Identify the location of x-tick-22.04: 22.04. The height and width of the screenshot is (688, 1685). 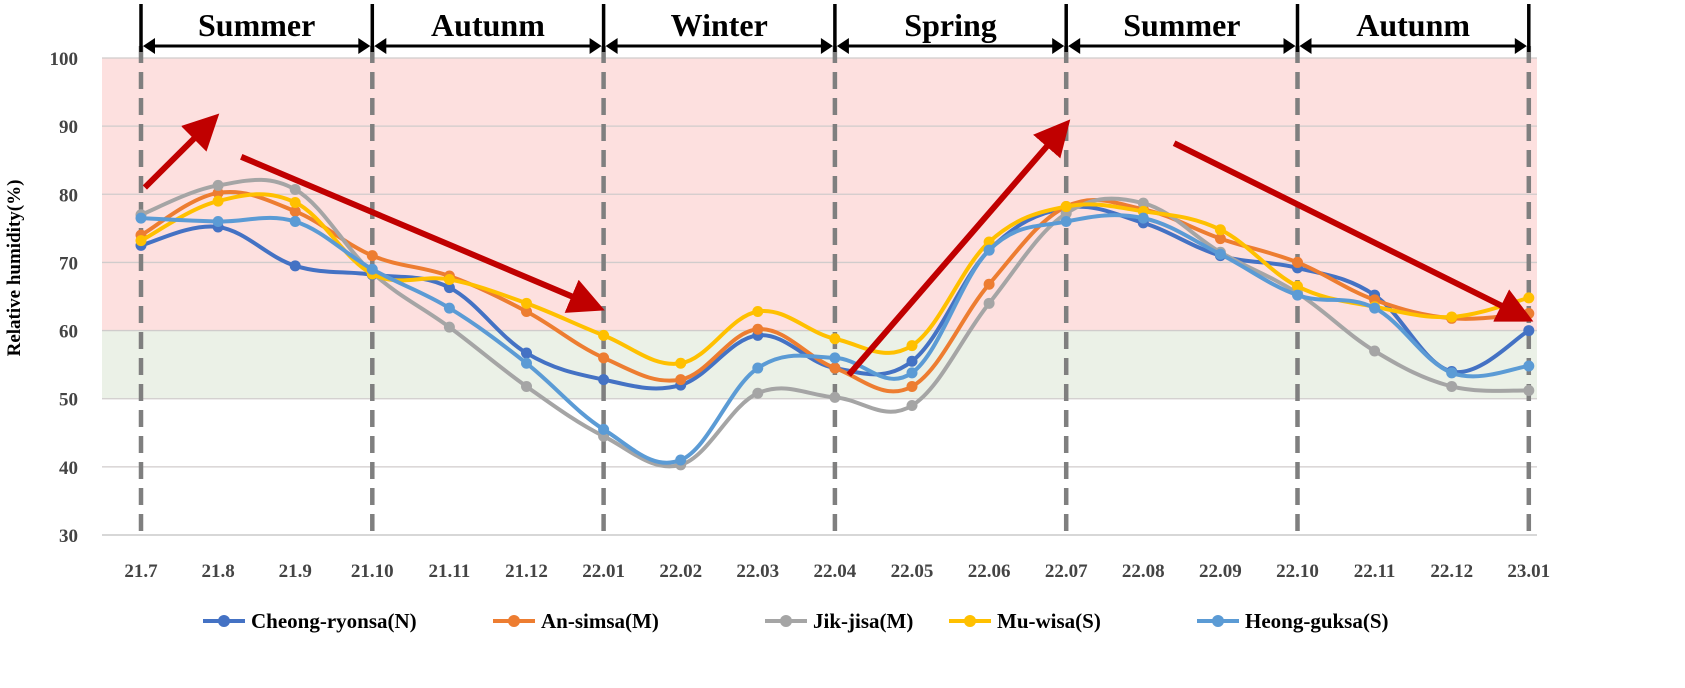
(835, 571).